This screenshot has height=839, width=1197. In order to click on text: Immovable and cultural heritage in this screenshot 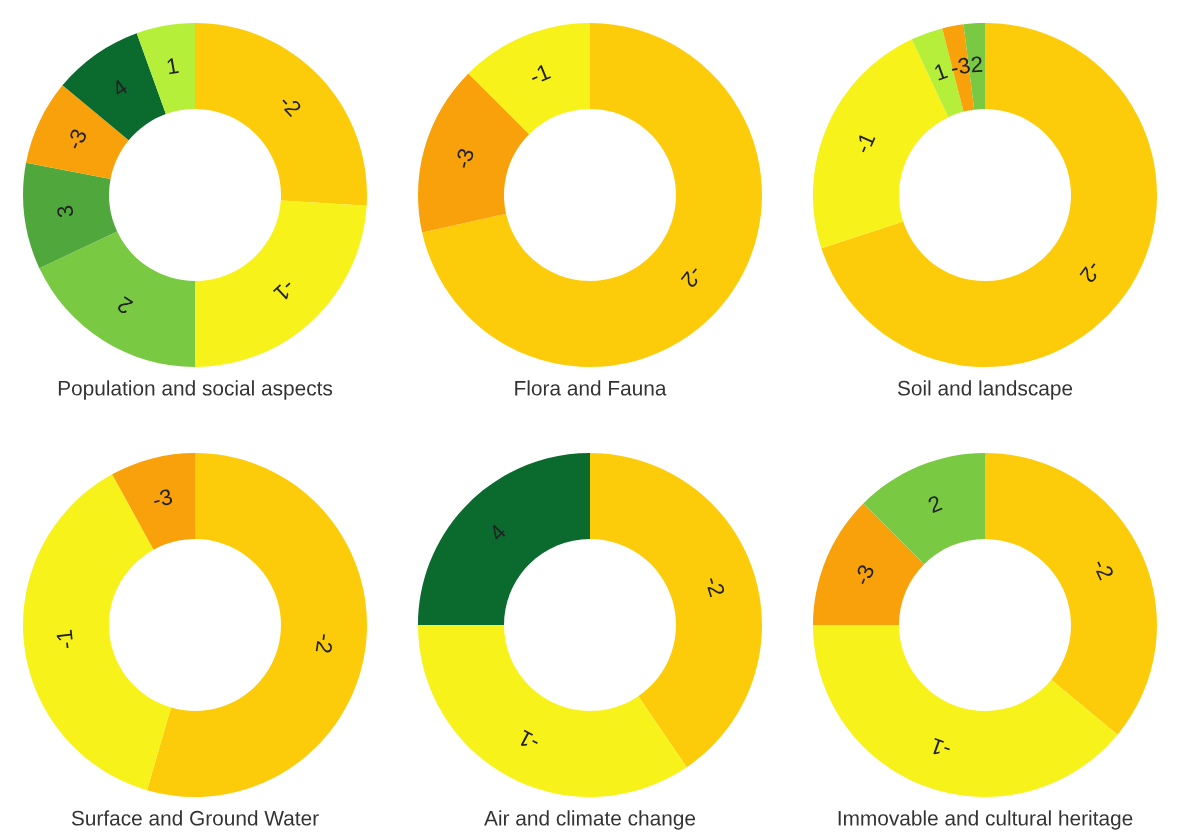, I will do `click(985, 820)`.